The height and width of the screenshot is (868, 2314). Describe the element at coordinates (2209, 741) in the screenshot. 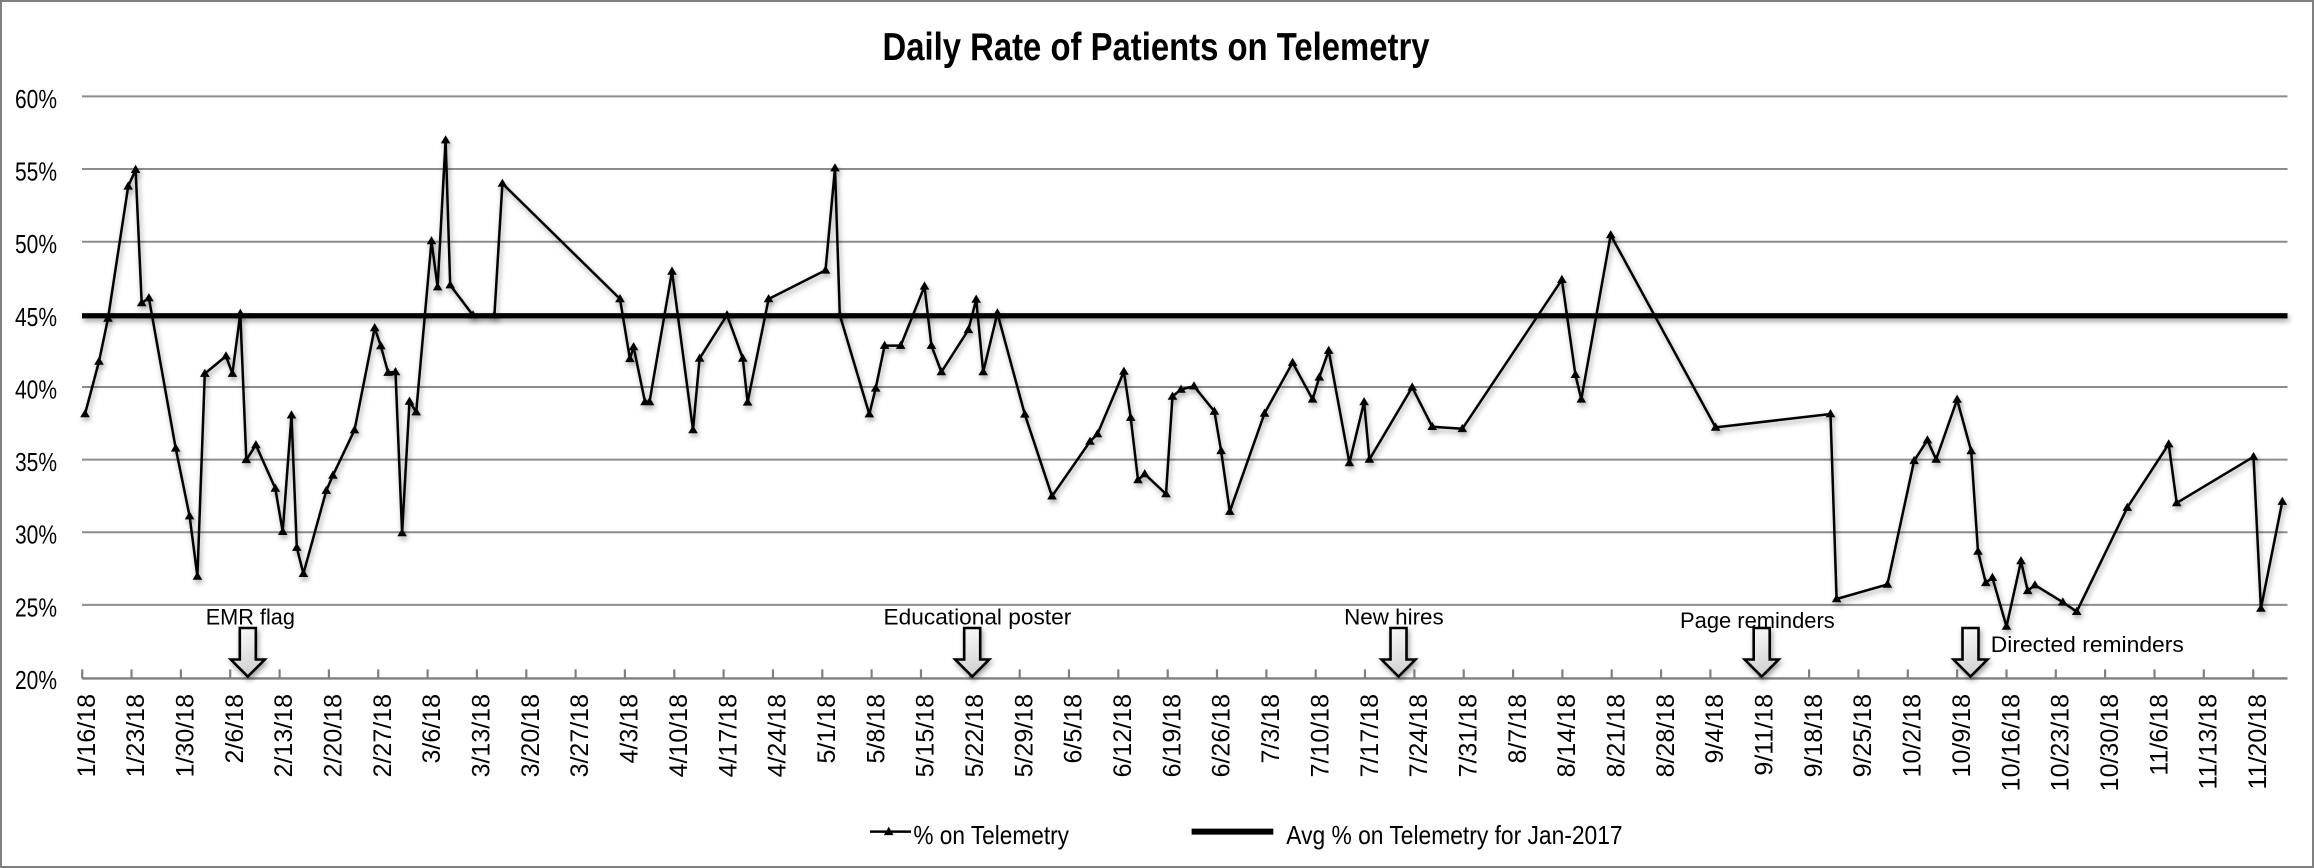

I see `svg-text: 11/13/18` at that location.